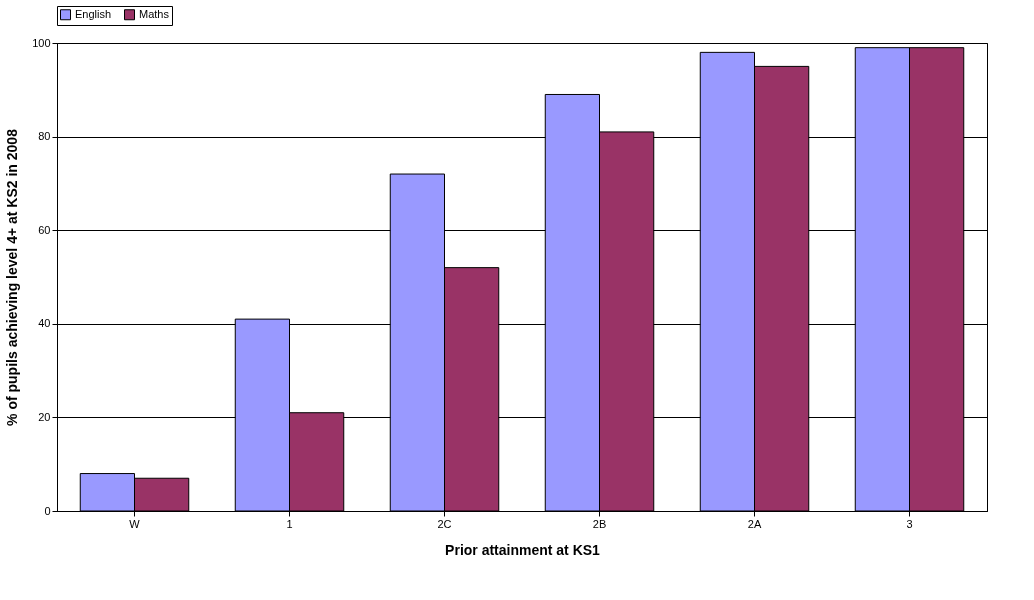 This screenshot has width=1034, height=600. I want to click on x-tick-label: W, so click(135, 523).